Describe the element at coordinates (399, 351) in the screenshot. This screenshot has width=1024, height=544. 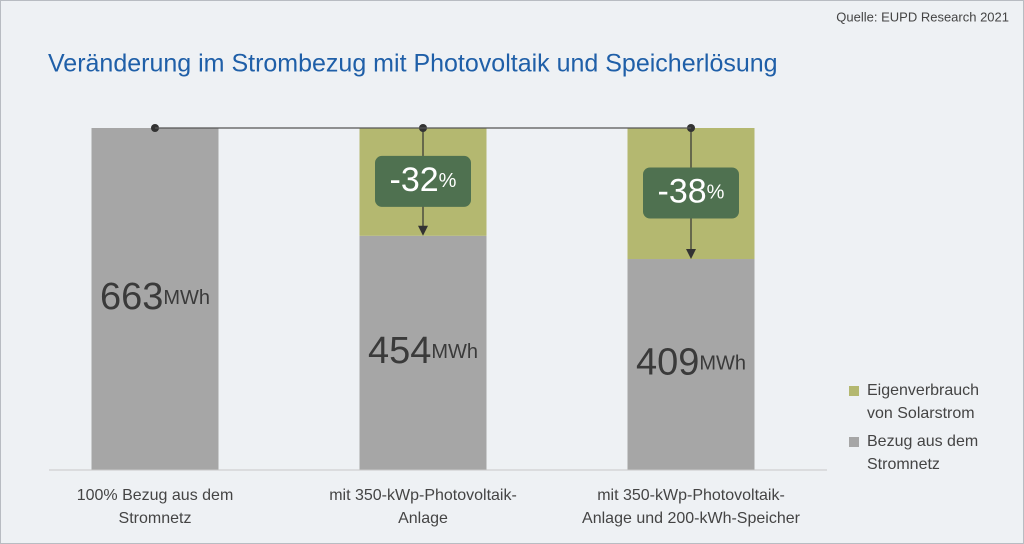
I see `value-number: 454` at that location.